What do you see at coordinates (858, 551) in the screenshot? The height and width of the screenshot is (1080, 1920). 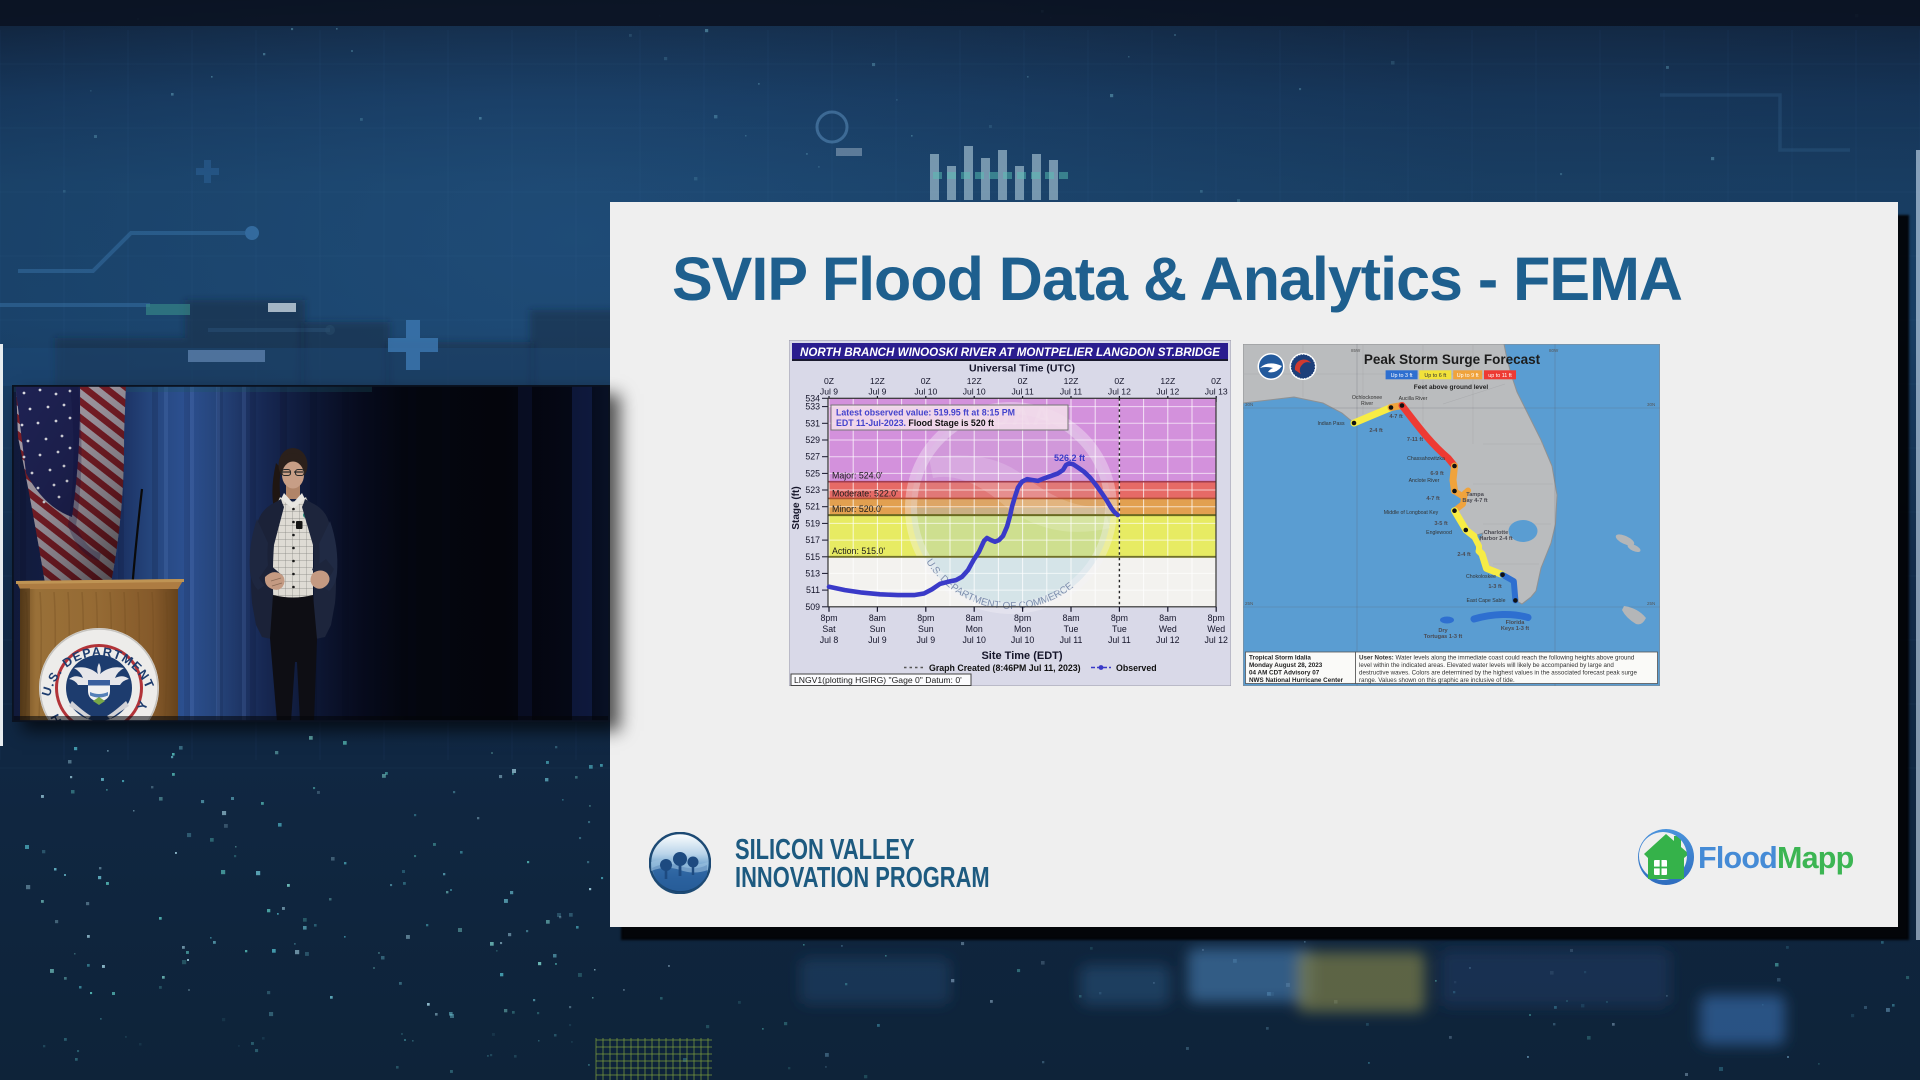 I see `svg-text: Action: 515.0'` at bounding box center [858, 551].